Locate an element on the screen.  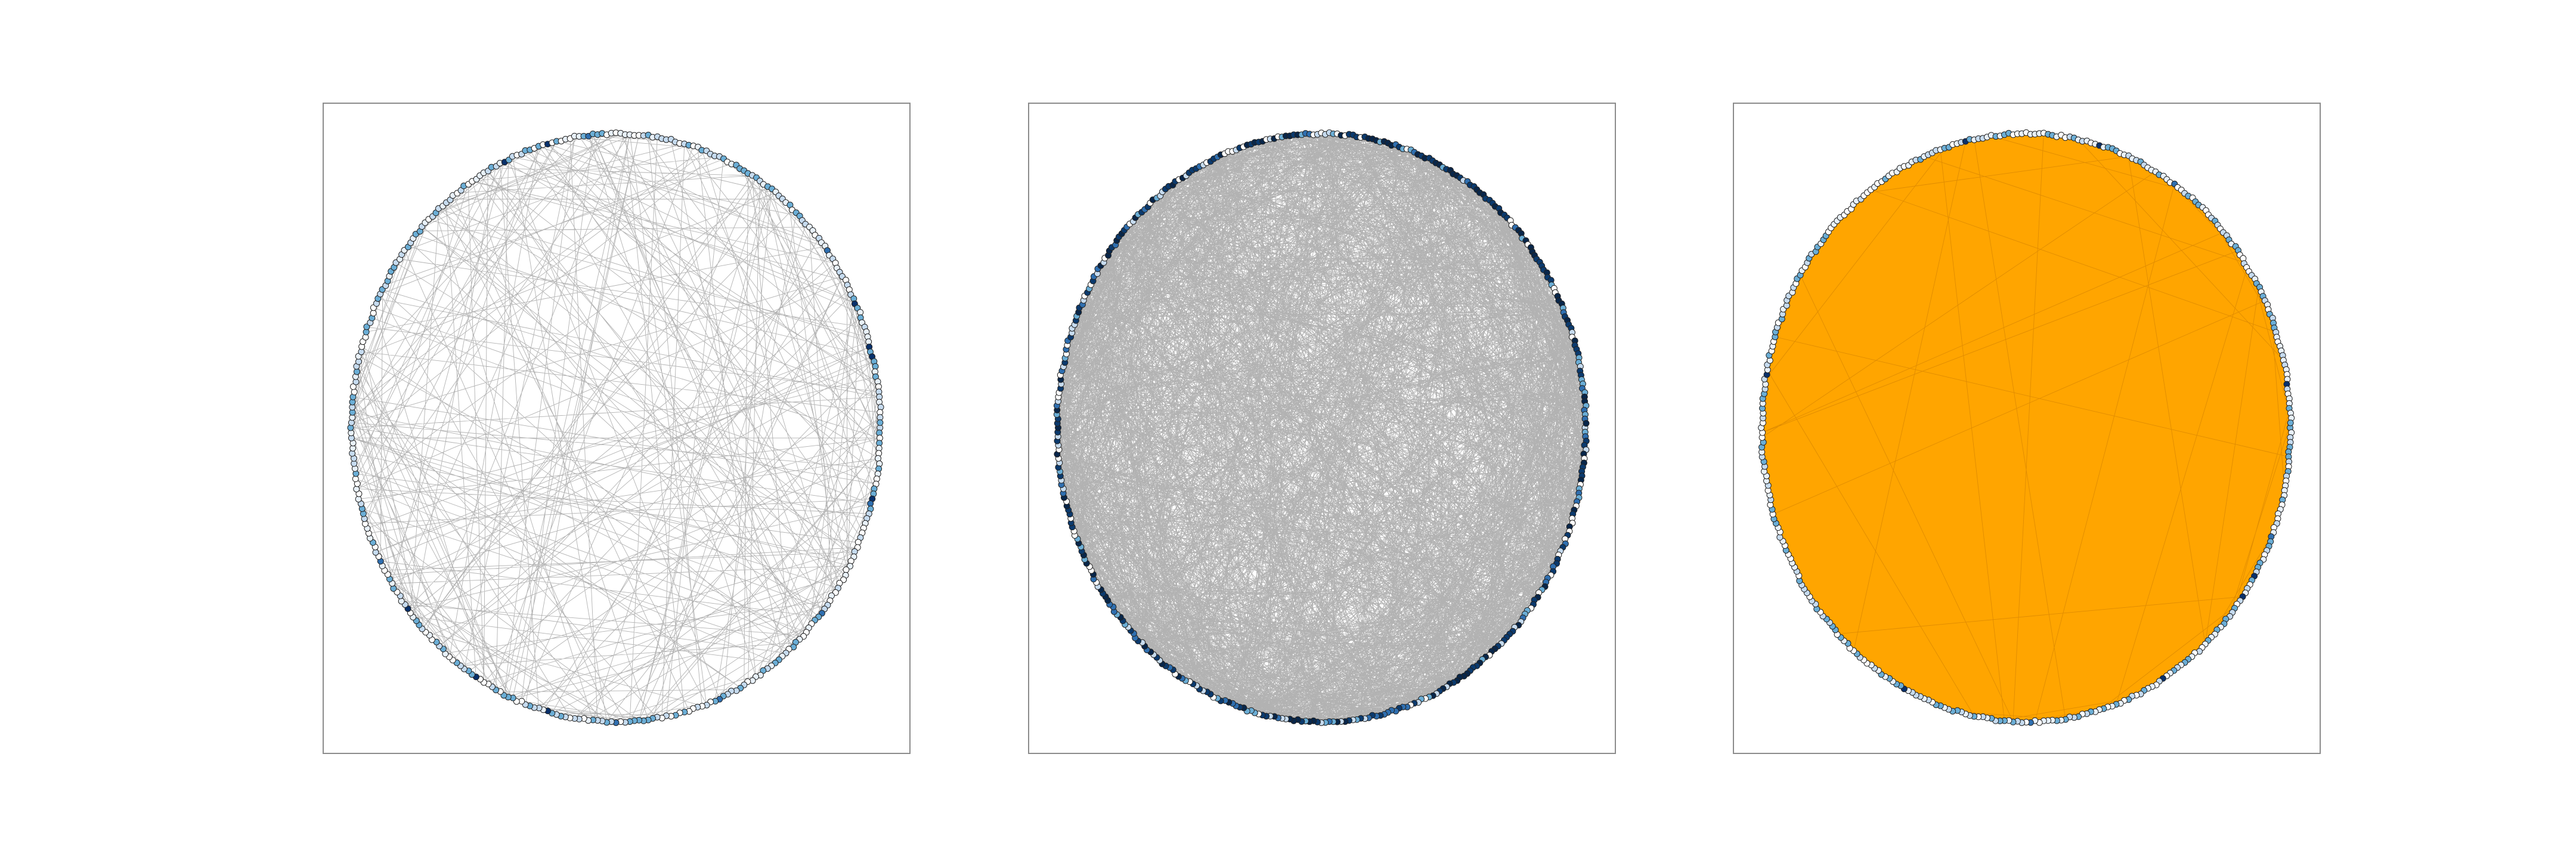
graph-fill is located at coordinates (2026, 428).